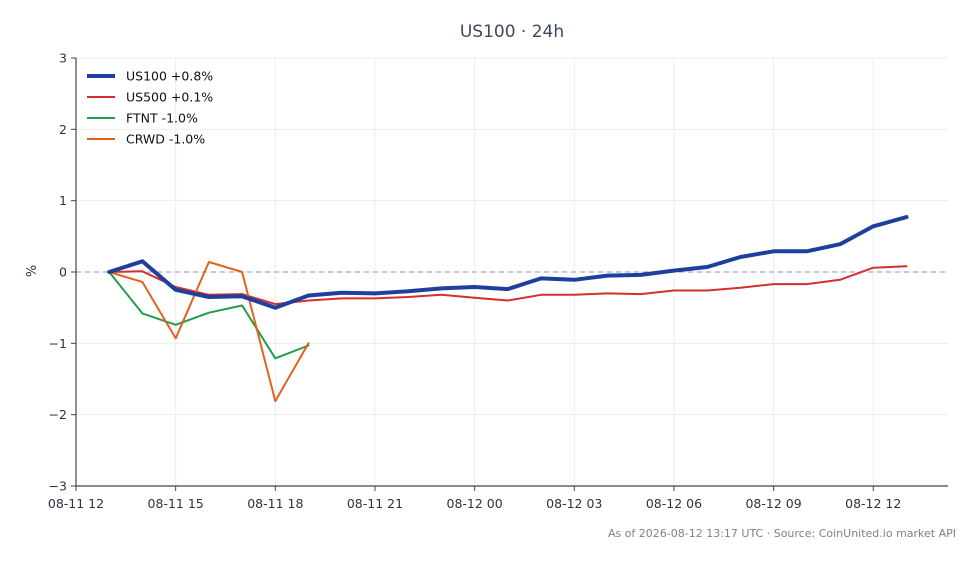 Image resolution: width=980 pixels, height=564 pixels. I want to click on legend-label: CRWD -1.0%, so click(165, 139).